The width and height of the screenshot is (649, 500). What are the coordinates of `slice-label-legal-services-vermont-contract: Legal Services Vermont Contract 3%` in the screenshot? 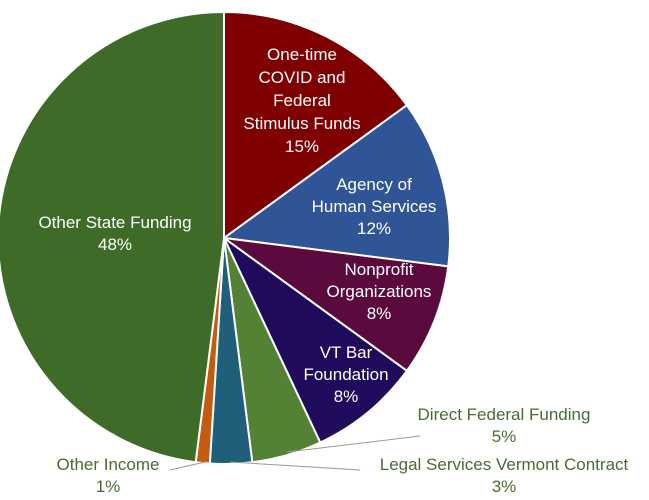 It's located at (504, 475).